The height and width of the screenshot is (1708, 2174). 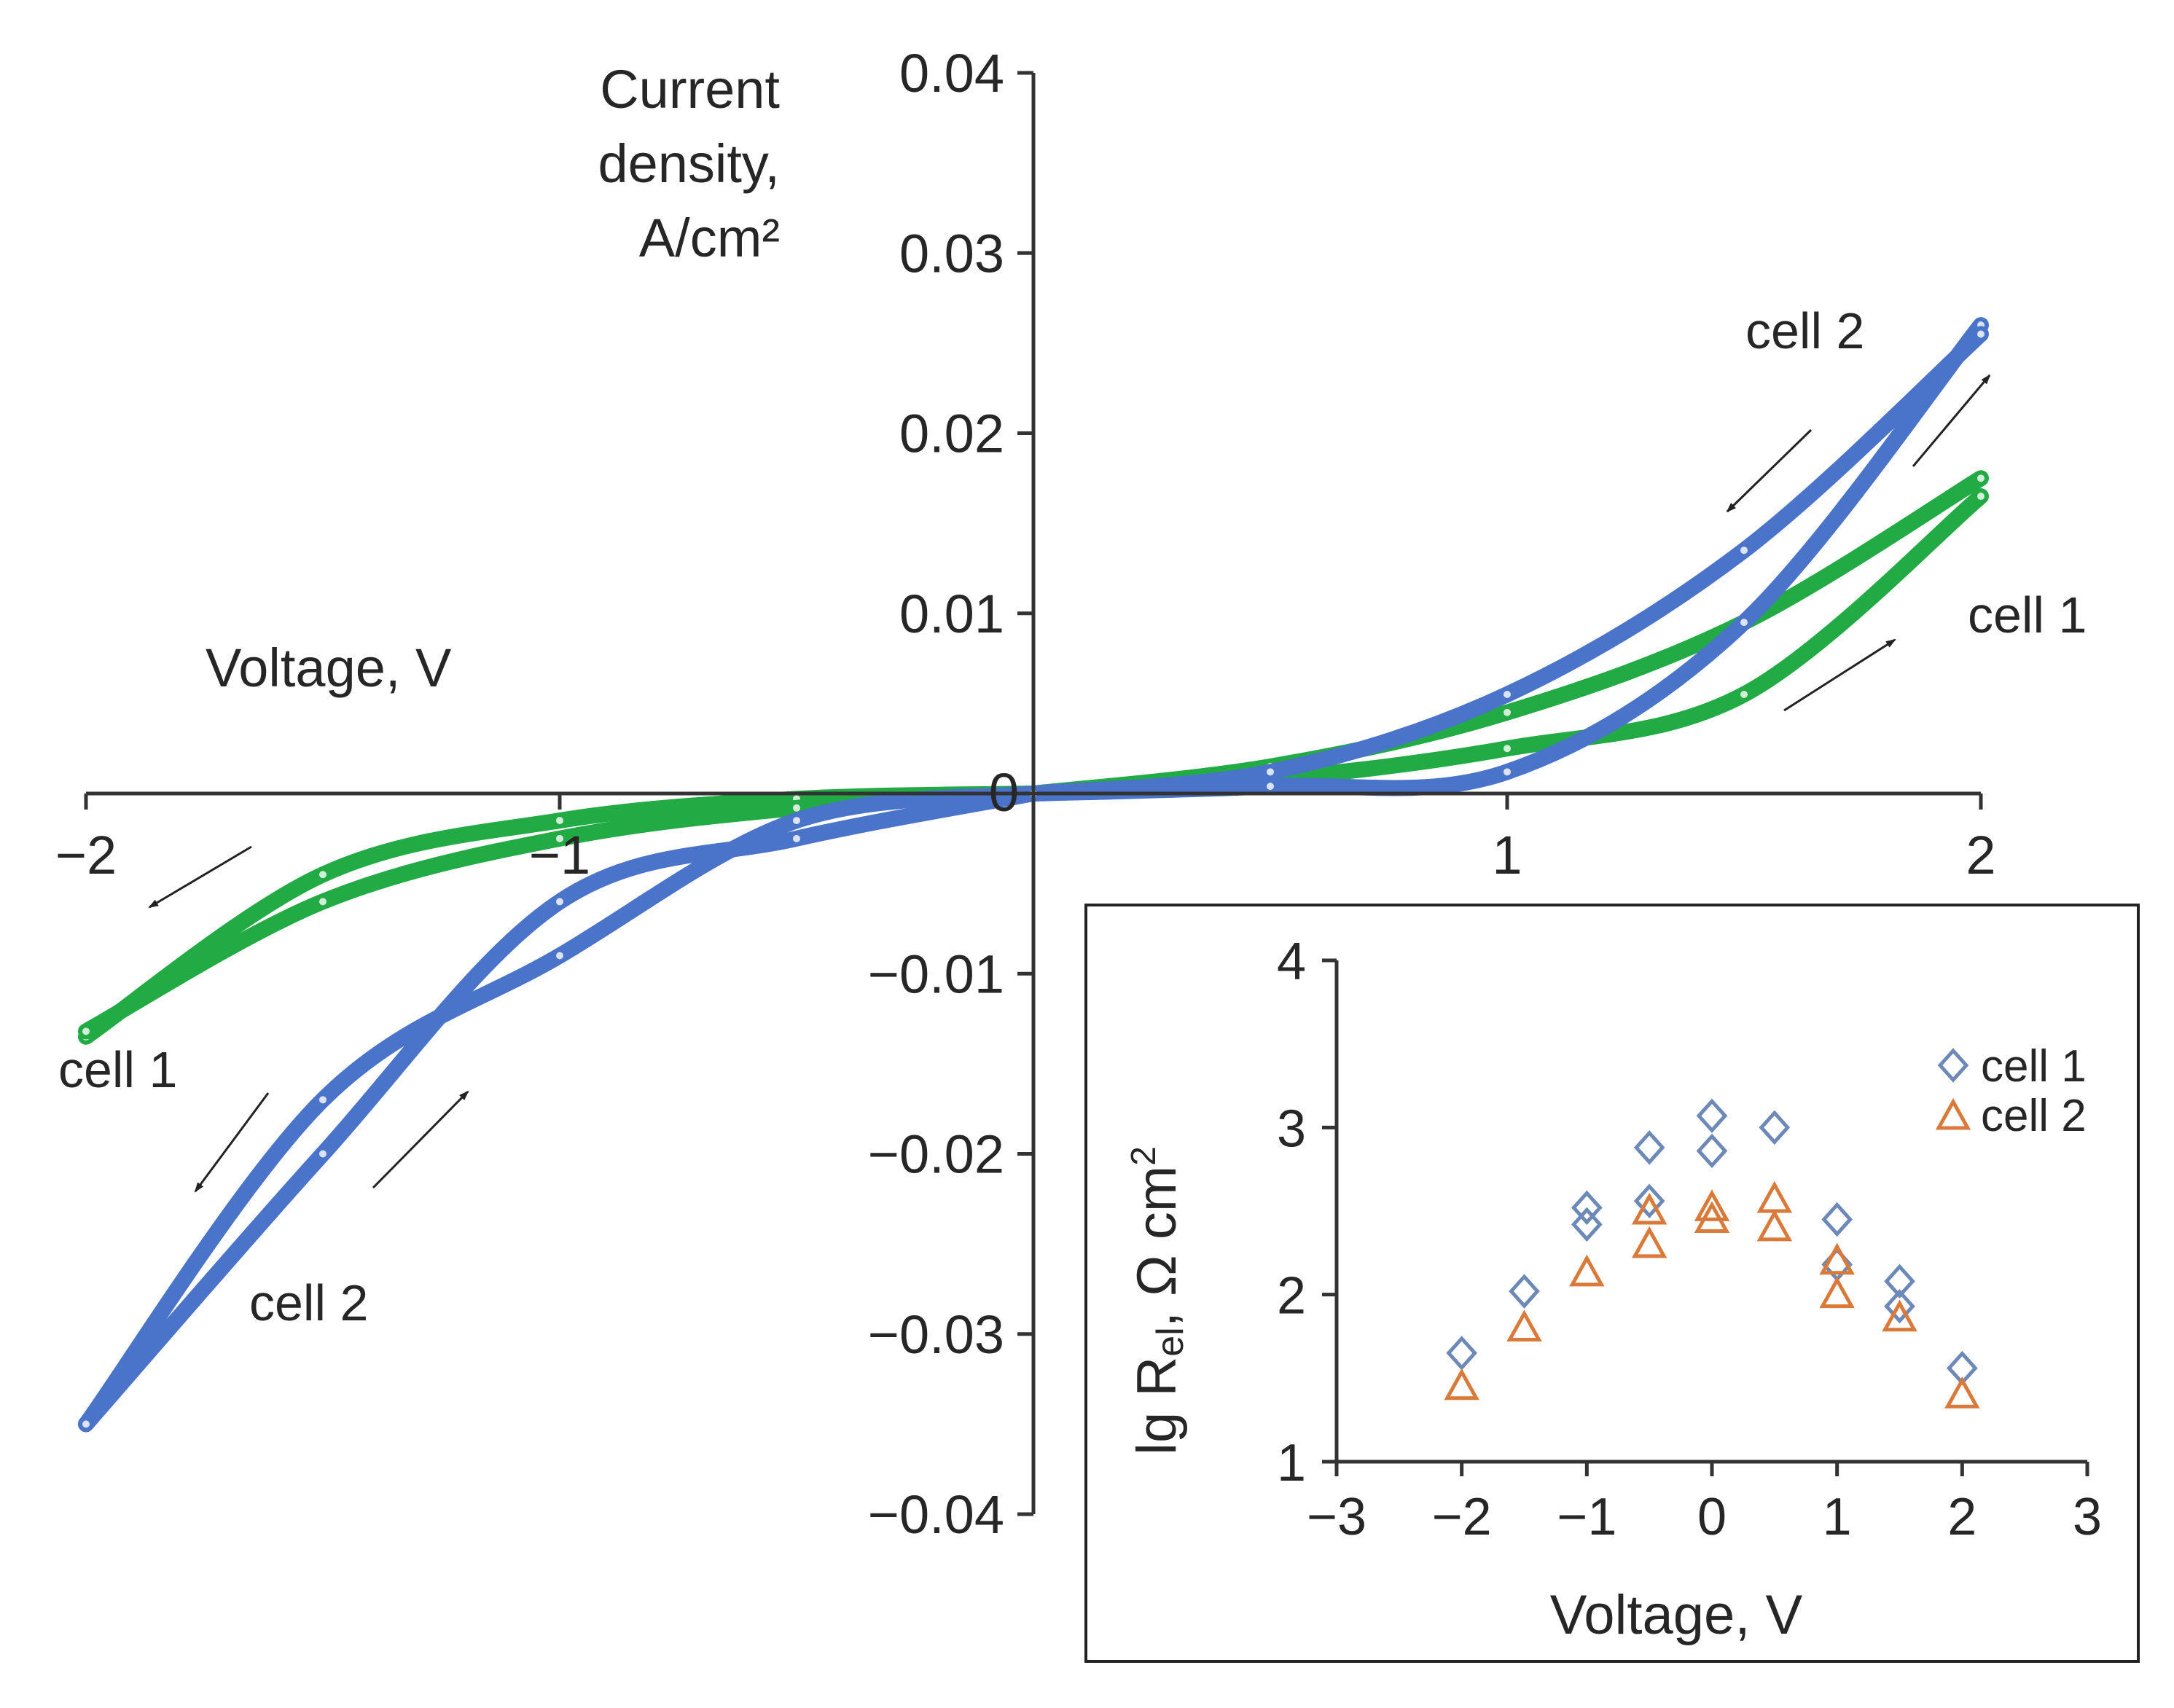 What do you see at coordinates (1336, 1517) in the screenshot?
I see `inset-x-tick-label: −3` at bounding box center [1336, 1517].